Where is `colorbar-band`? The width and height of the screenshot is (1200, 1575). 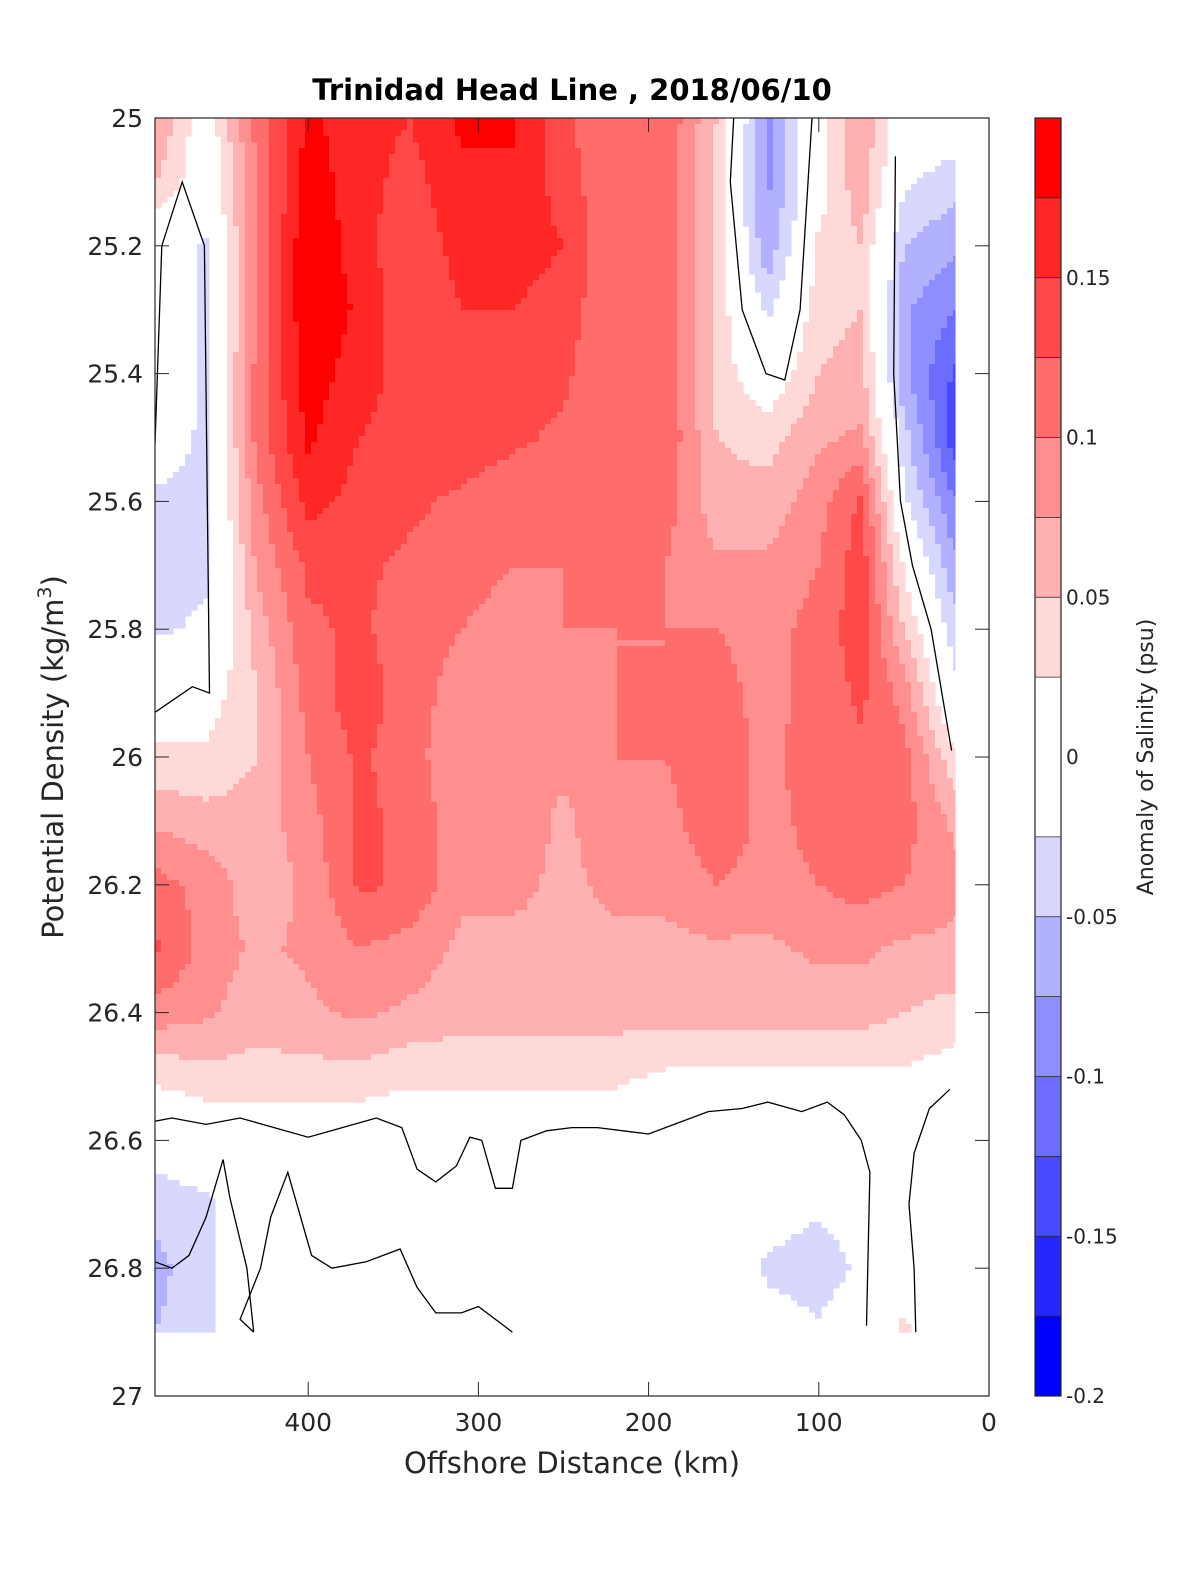 colorbar-band is located at coordinates (1048, 557).